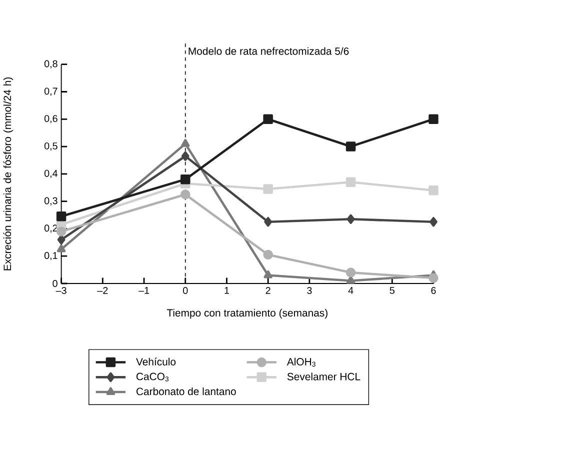  Describe the element at coordinates (51, 202) in the screenshot. I see `y-tick-label: 0,3` at that location.